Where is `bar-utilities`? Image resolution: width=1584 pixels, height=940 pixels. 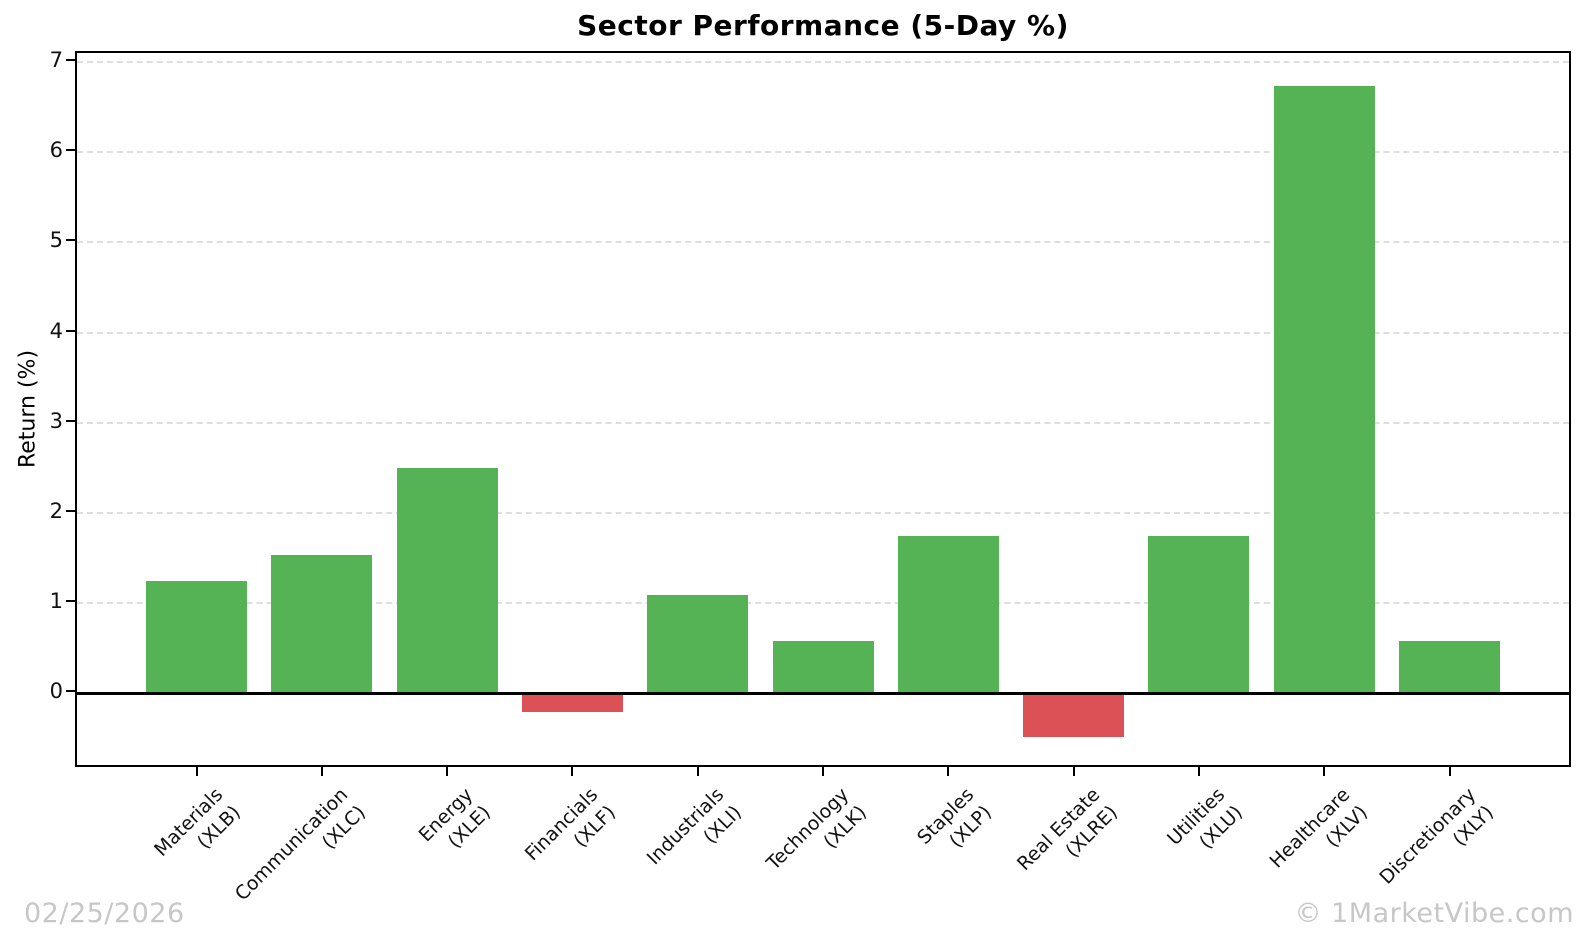 bar-utilities is located at coordinates (1199, 615).